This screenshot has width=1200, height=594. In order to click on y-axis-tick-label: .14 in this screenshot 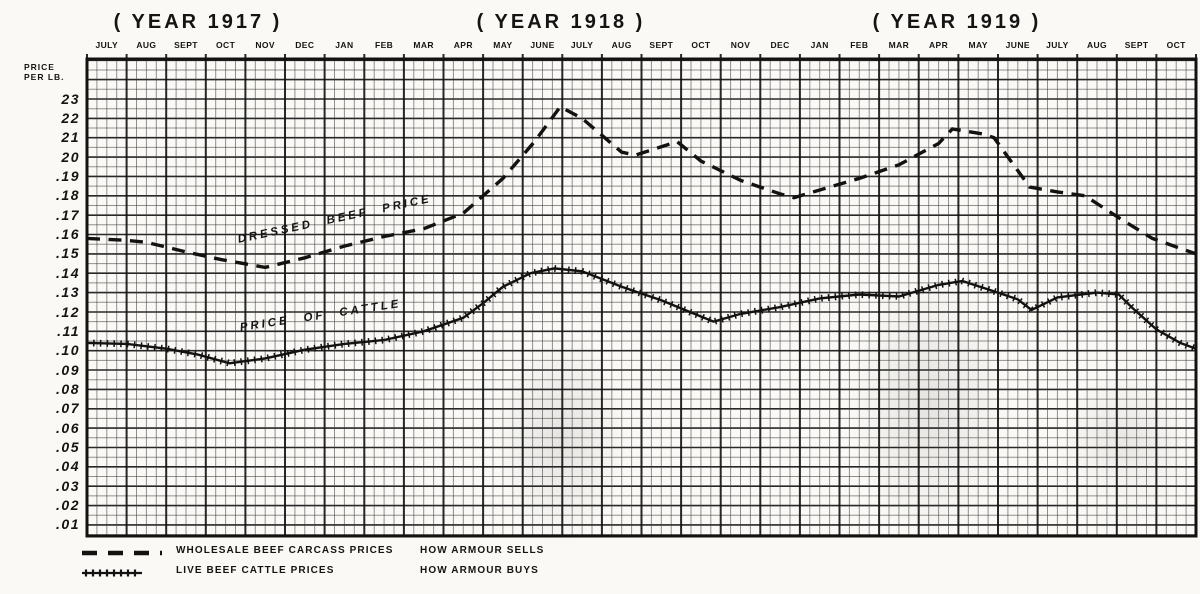, I will do `click(68, 272)`.